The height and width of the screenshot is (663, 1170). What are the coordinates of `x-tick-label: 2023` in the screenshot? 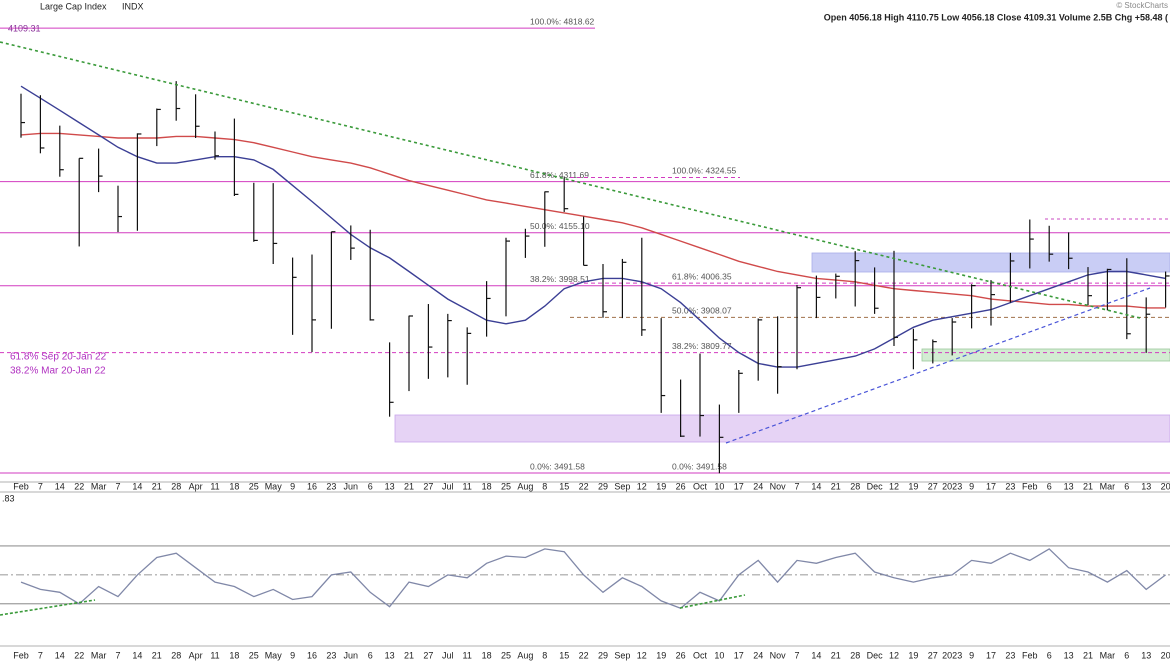 It's located at (952, 655).